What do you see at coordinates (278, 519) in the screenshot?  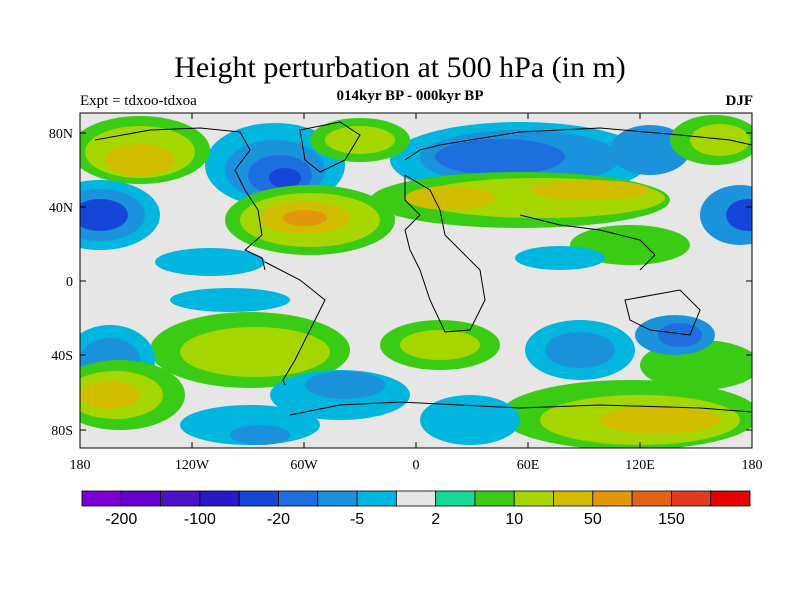 I see `colorbar-label: -20` at bounding box center [278, 519].